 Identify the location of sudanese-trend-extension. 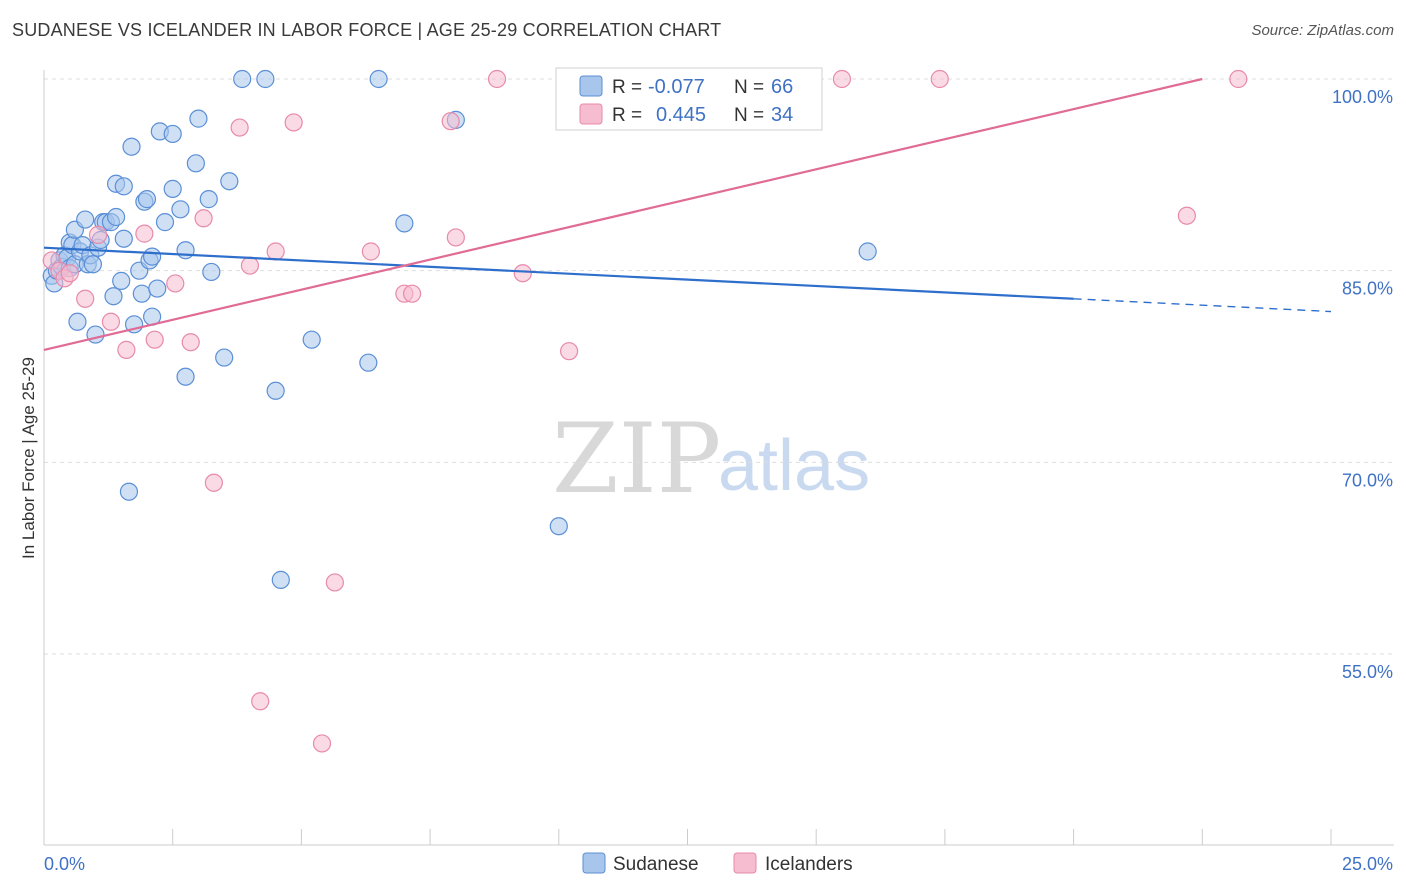
(1202, 305).